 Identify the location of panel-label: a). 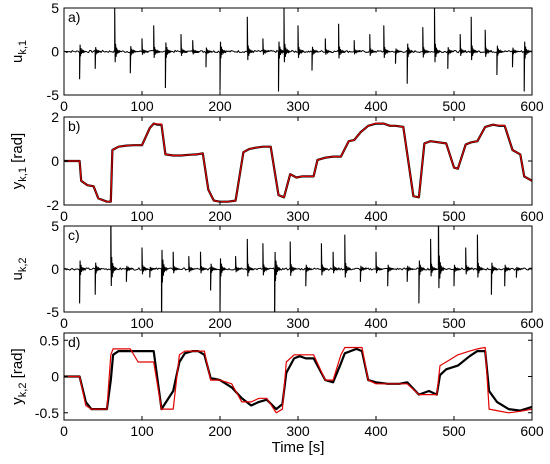
(74, 17).